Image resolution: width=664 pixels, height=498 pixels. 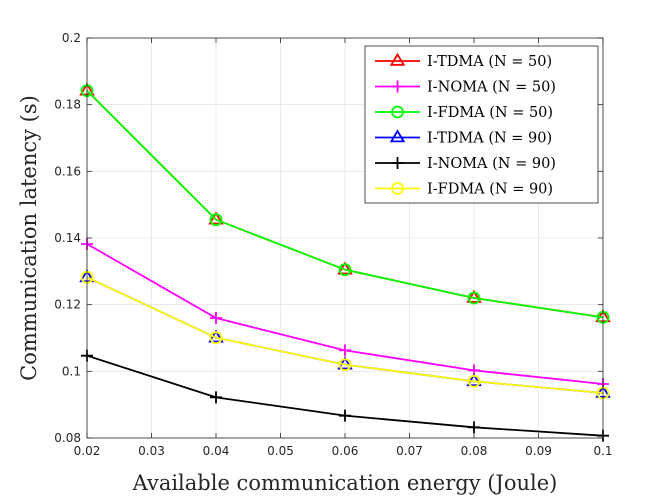 I want to click on x-tick-label: 0.02, so click(x=87, y=451).